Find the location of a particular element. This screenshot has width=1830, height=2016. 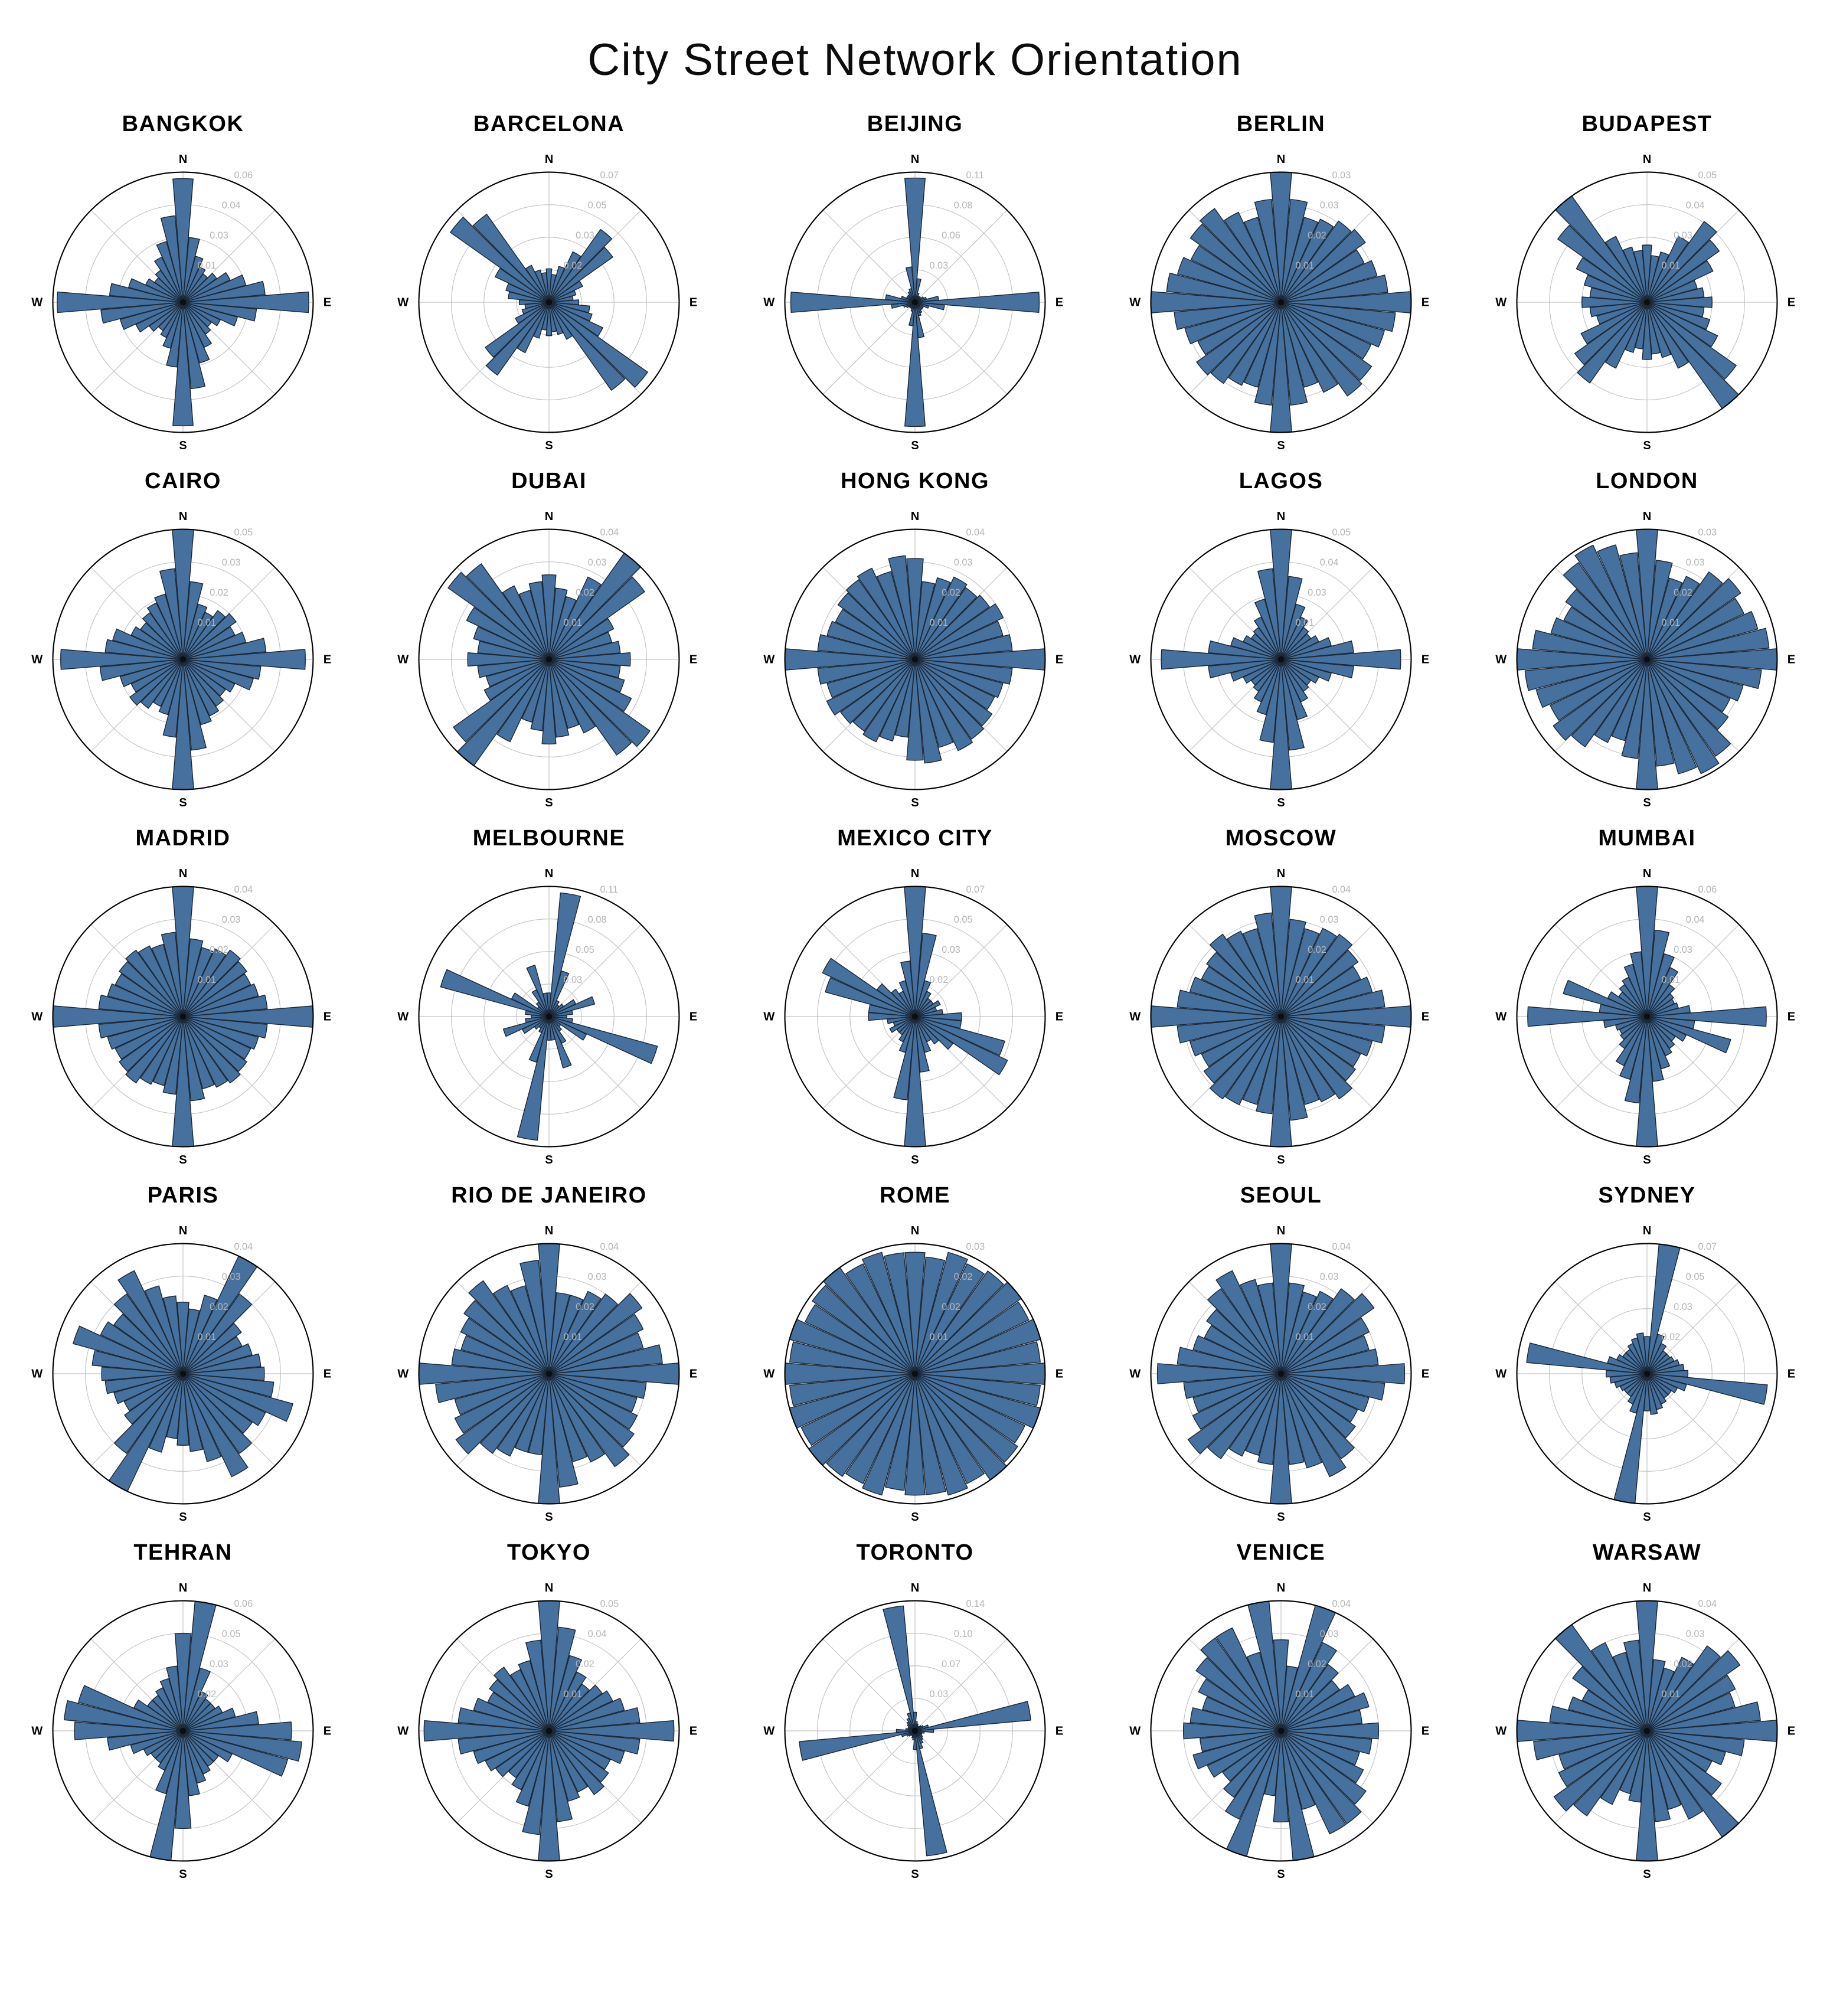

city-cell: SYDNEY 0.02 0.03 0.05 0.07 N E S W is located at coordinates (1647, 1361).